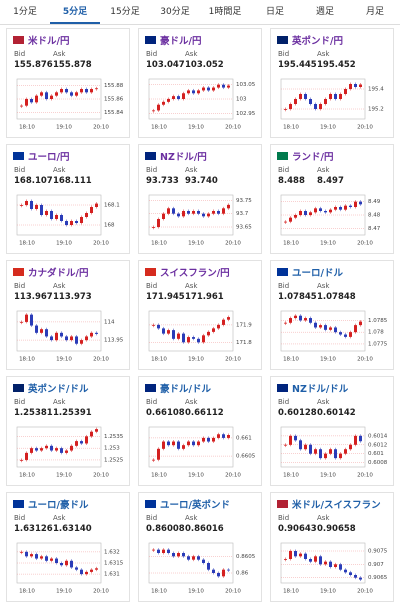 Image resolution: width=400 pixels, height=609 pixels. What do you see at coordinates (25, 12) in the screenshot?
I see `tab: 1分足` at bounding box center [25, 12].